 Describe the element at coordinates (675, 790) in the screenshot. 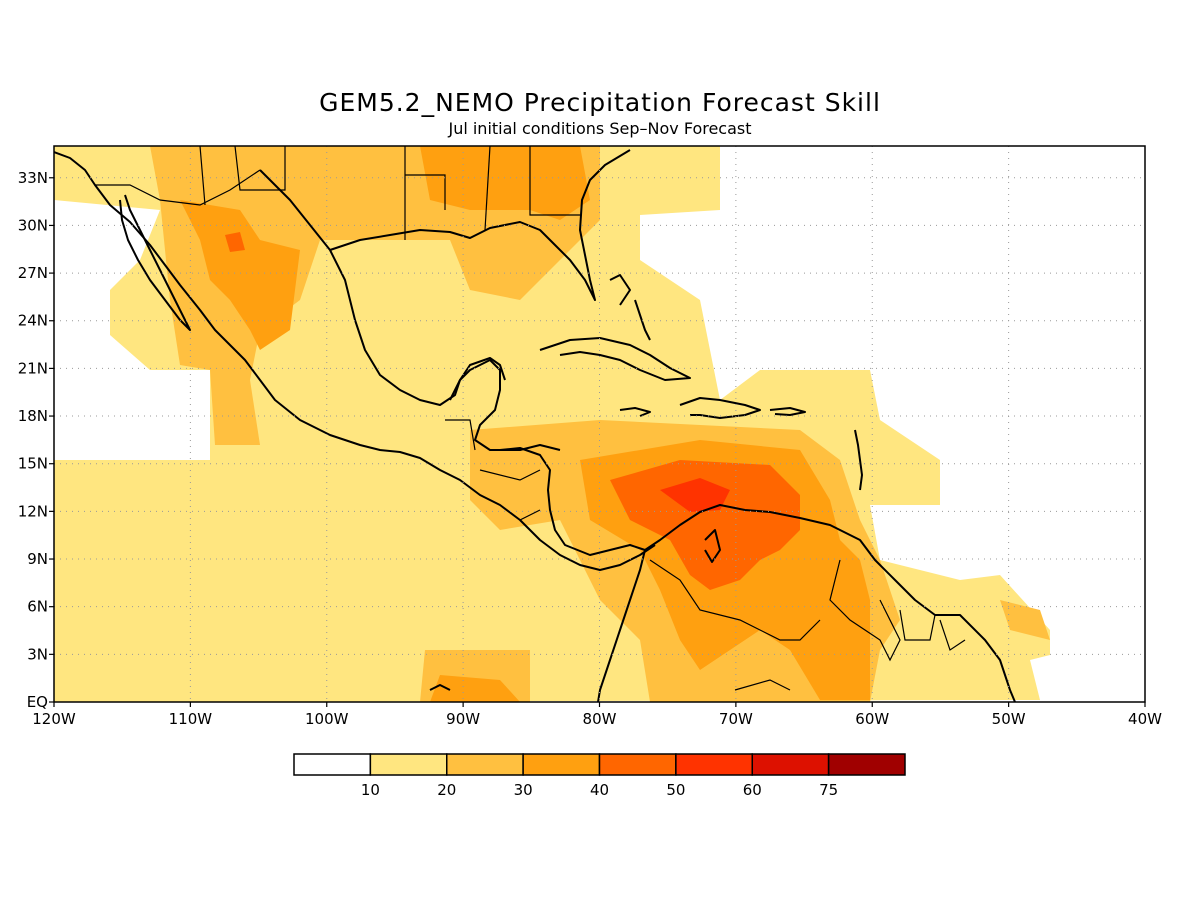

I see `colorbar-label: 50` at that location.